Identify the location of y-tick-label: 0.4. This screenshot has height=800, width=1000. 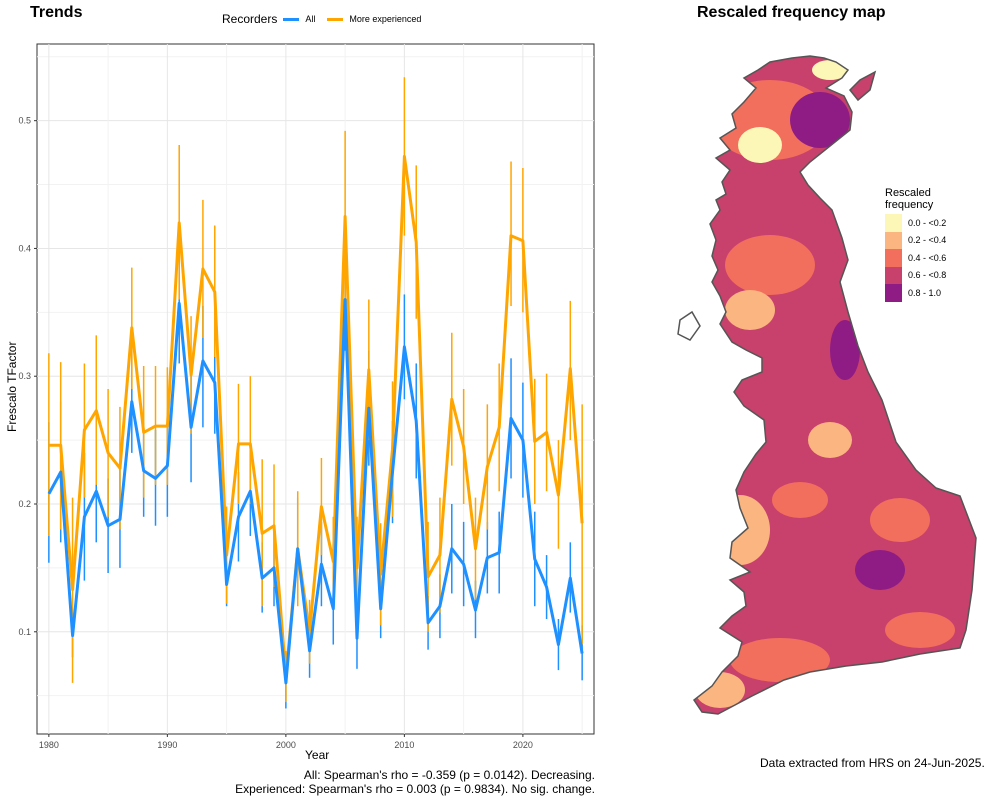
(24, 248).